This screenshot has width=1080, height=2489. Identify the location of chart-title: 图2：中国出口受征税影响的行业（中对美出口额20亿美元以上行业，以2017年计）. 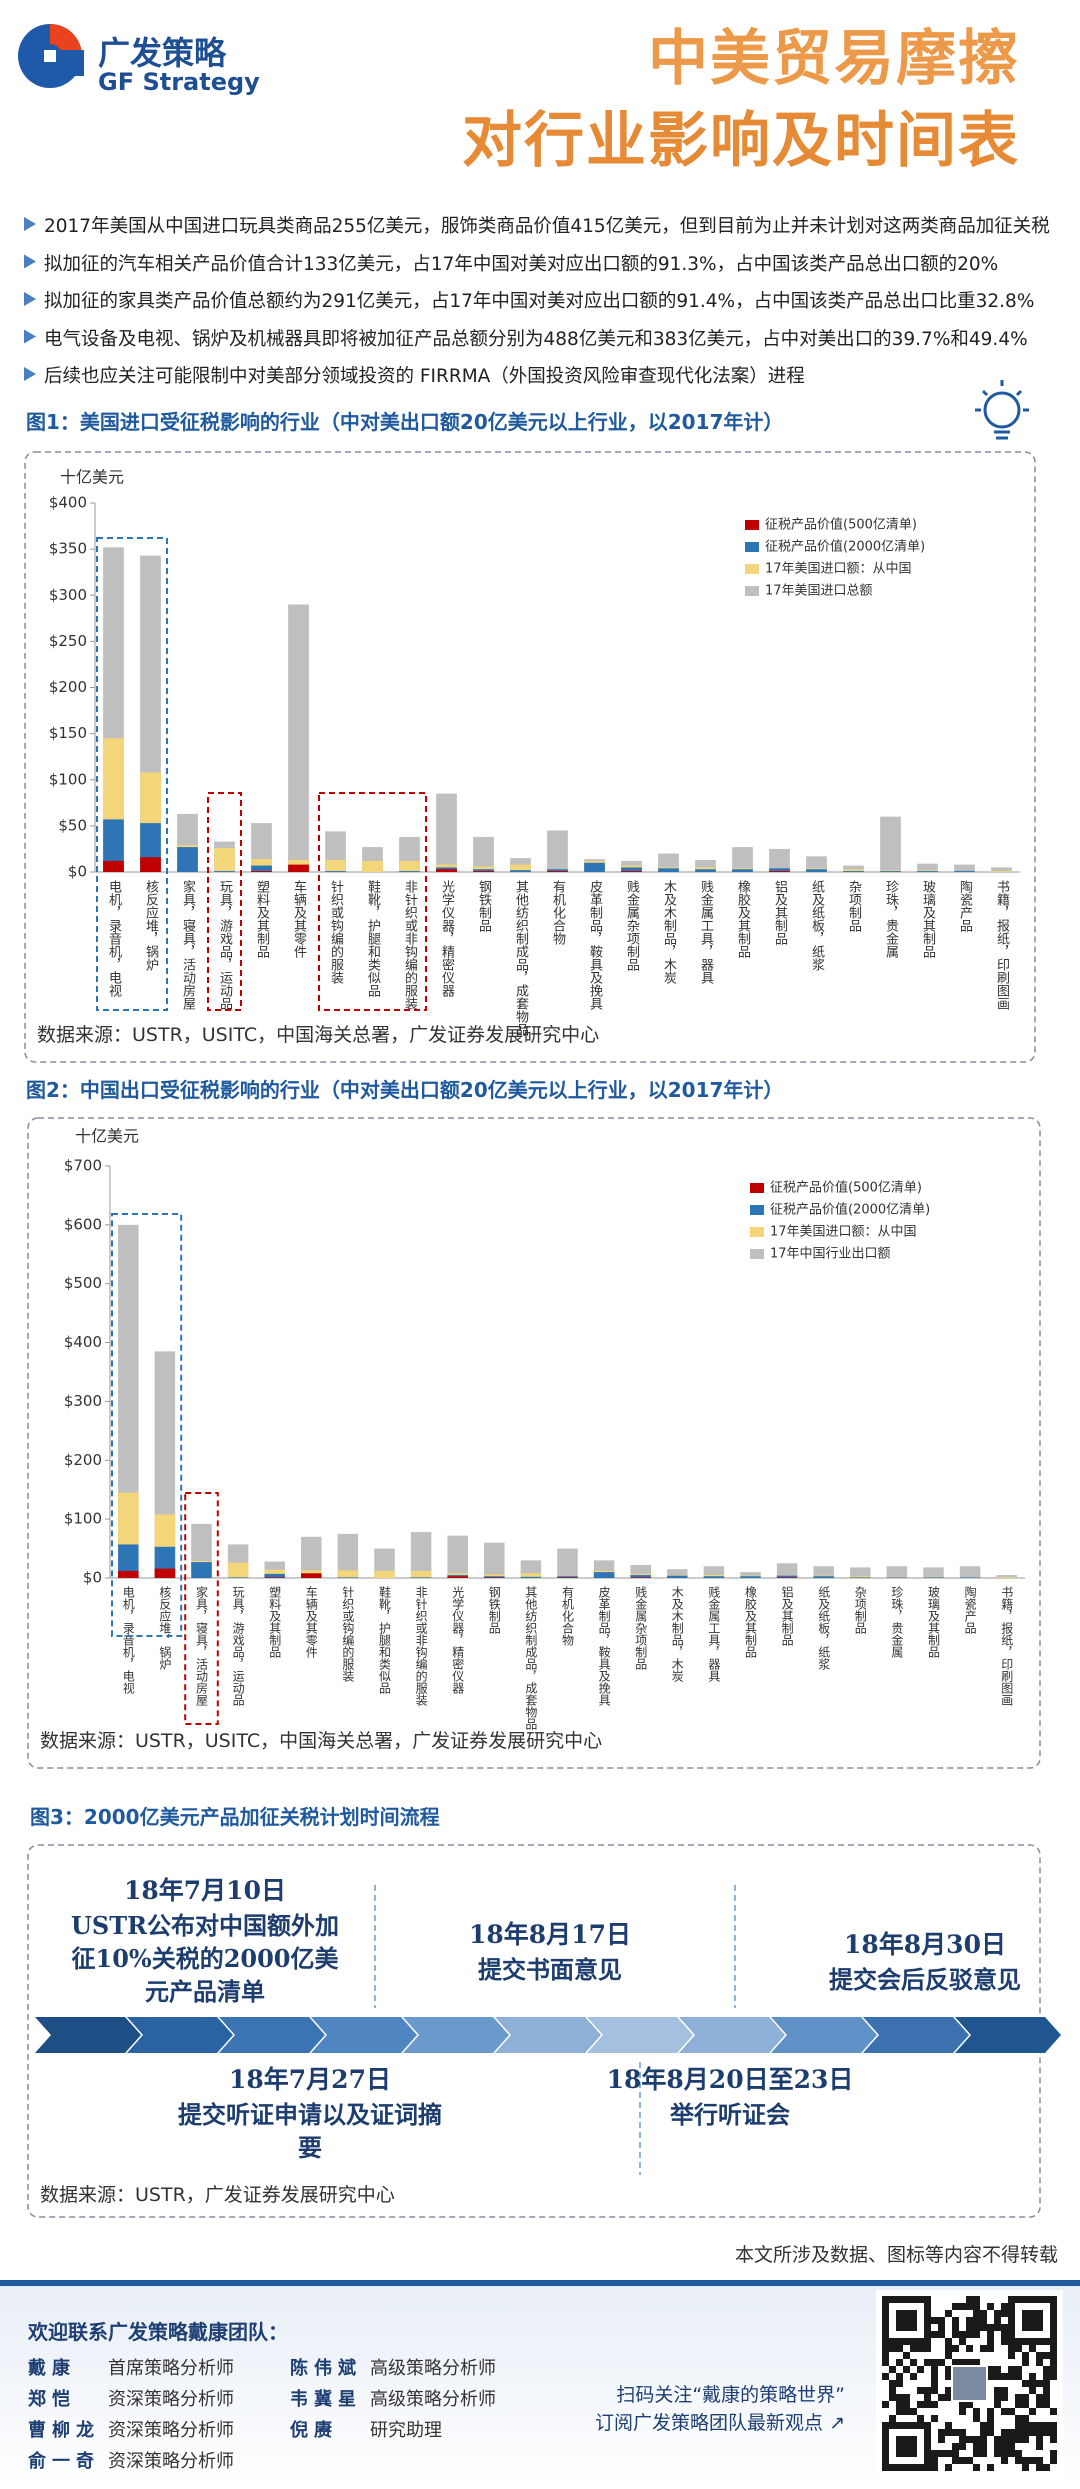
(405, 1090).